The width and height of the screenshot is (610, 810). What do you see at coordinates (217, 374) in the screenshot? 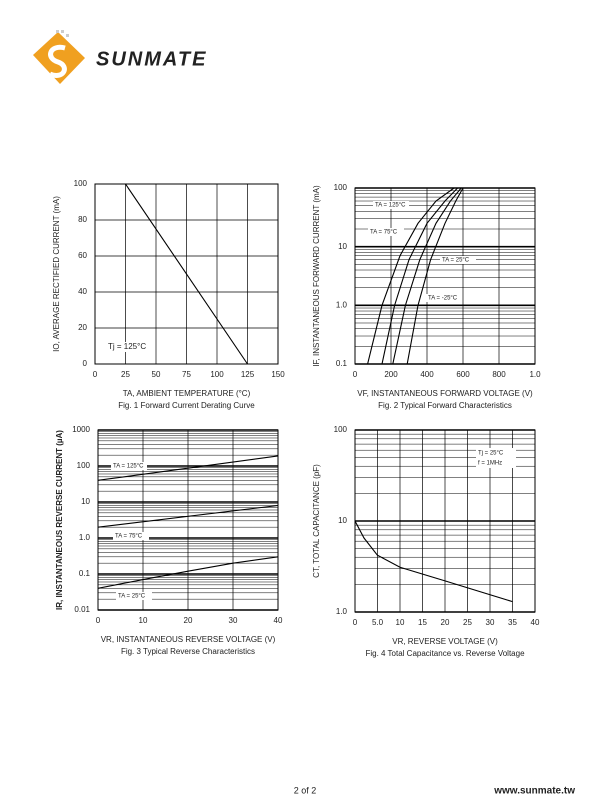
I see `x-tick-label: 100` at bounding box center [217, 374].